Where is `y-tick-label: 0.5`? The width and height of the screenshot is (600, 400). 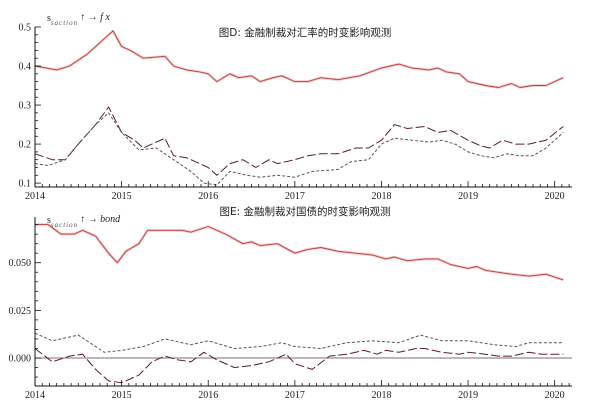 y-tick-label: 0.5 is located at coordinates (25, 28).